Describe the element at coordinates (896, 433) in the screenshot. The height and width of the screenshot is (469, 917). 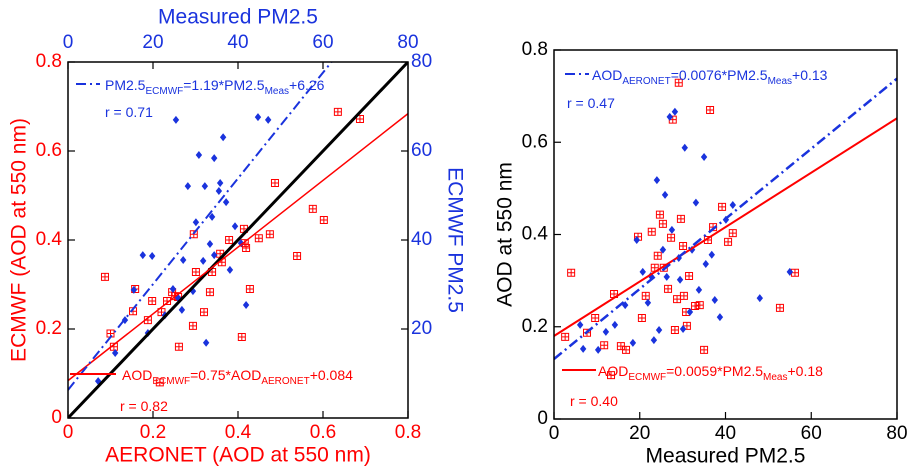
I see `bottom-tick-label: 80` at that location.